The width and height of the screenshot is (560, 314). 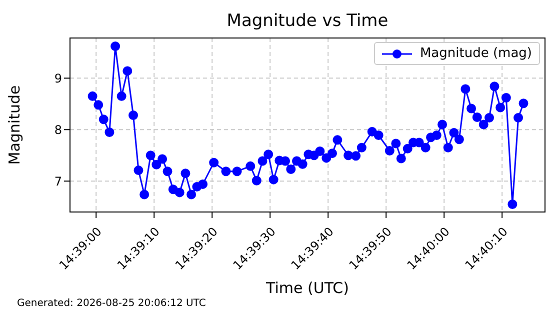 What do you see at coordinates (476, 53) in the screenshot?
I see `legend-label: Magnitude (mag)` at bounding box center [476, 53].